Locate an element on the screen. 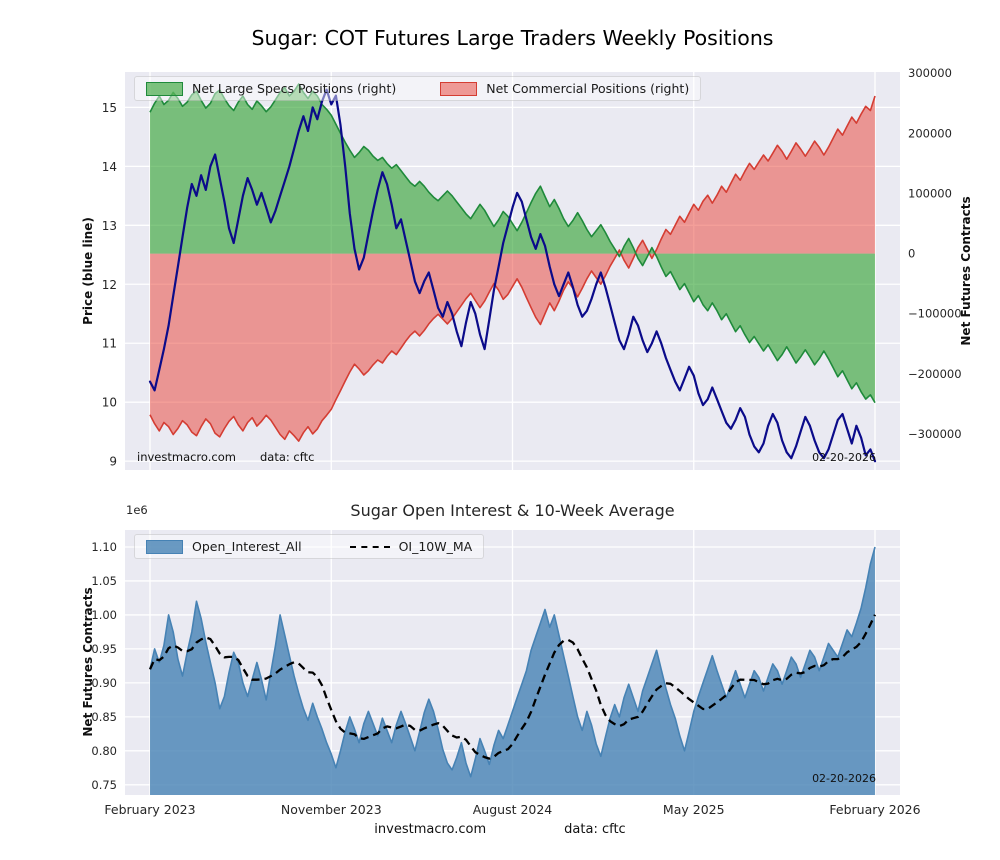 The width and height of the screenshot is (1000, 860). oi-tick-label: 0.75 is located at coordinates (104, 785).